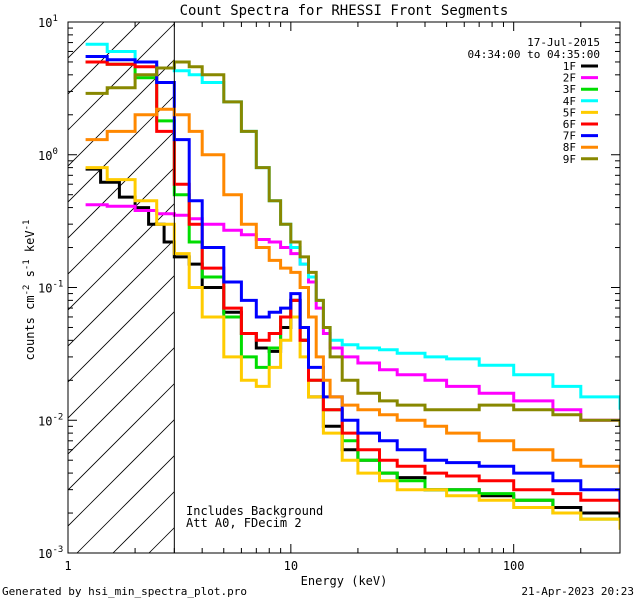 The image size is (640, 600). I want to click on x-tick-label: 10, so click(291, 566).